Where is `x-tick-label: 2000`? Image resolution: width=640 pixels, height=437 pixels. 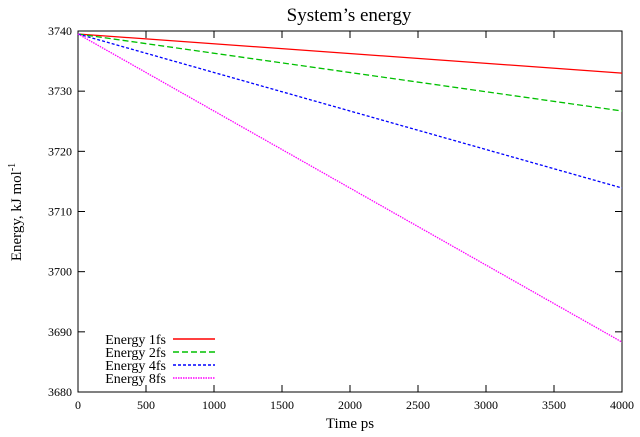
x-tick-label: 2000 is located at coordinates (350, 405).